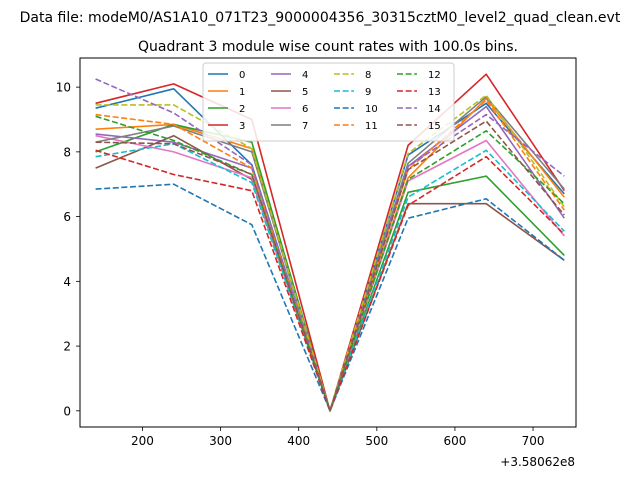 The height and width of the screenshot is (485, 640). What do you see at coordinates (434, 126) in the screenshot?
I see `legend-label-15: 15` at bounding box center [434, 126].